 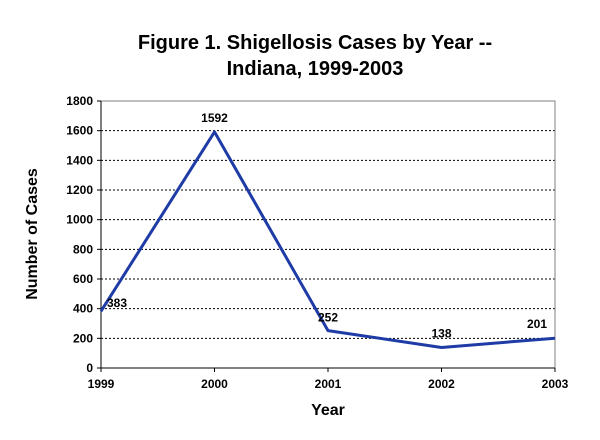 I want to click on x-tick-label: 2001, so click(x=328, y=384).